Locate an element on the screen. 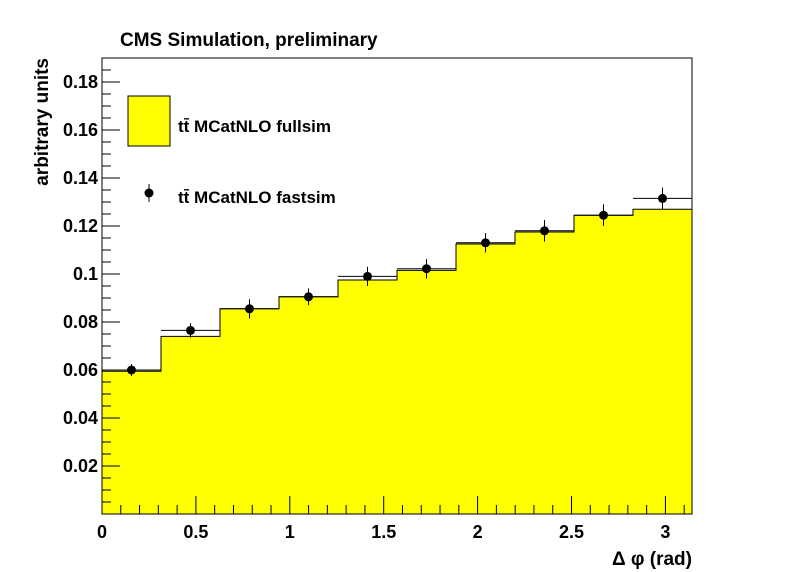 The image size is (796, 572). x-tick-label: 2 is located at coordinates (478, 532).